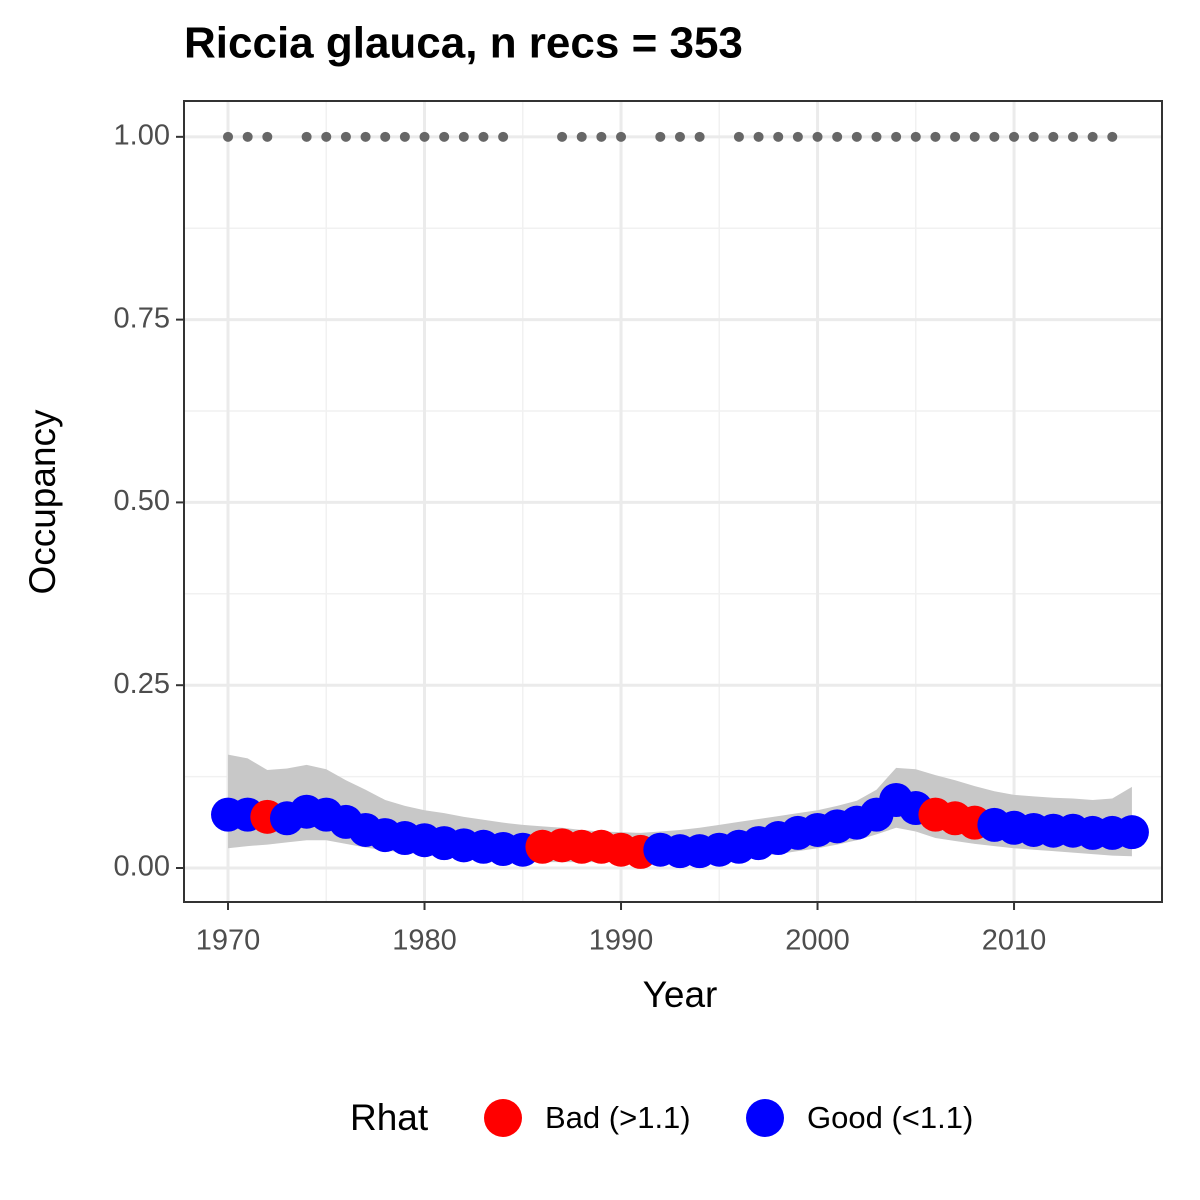  What do you see at coordinates (618, 1117) in the screenshot?
I see `legend-label: Bad (>1.1)` at bounding box center [618, 1117].